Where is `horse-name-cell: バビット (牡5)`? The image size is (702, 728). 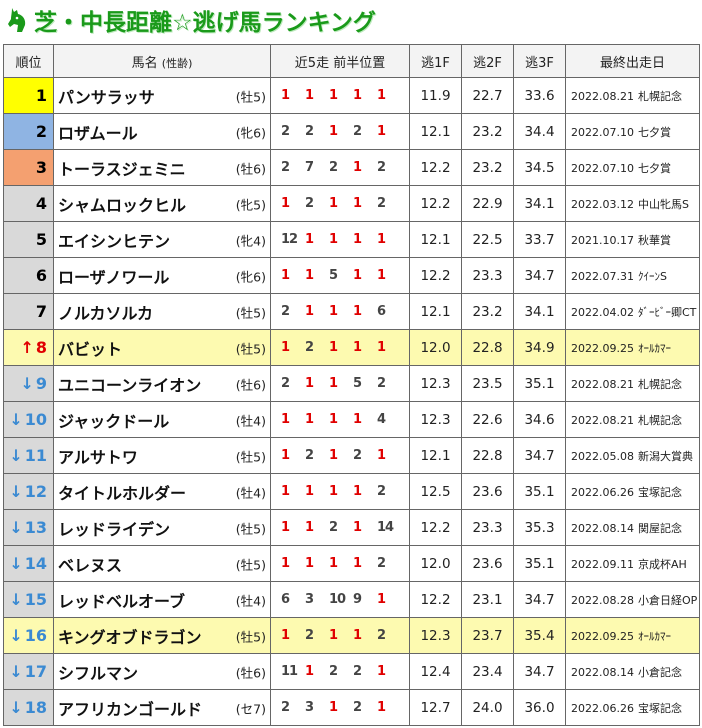 horse-name-cell: バビット (牡5) is located at coordinates (162, 347).